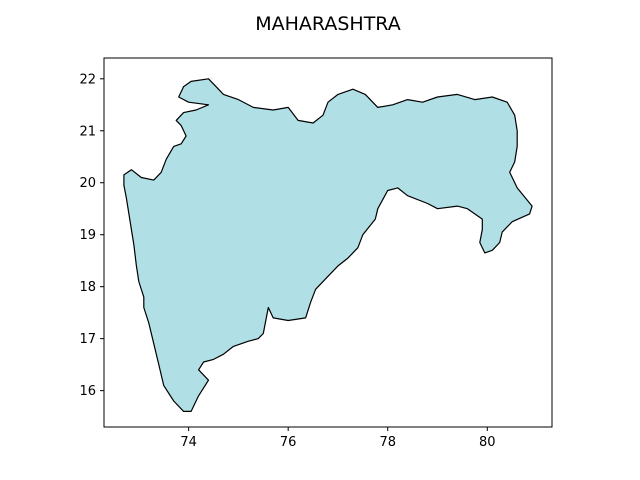  What do you see at coordinates (87, 339) in the screenshot?
I see `y-tick-label: 17` at bounding box center [87, 339].